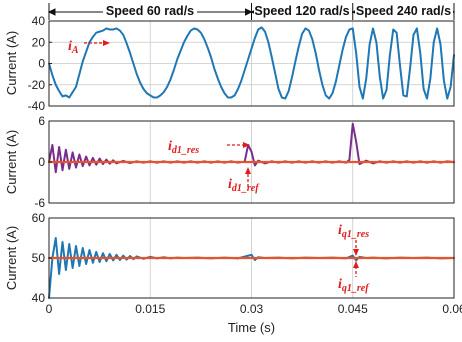 The height and width of the screenshot is (342, 462). I want to click on annotation-subscript: q1_ref, so click(356, 288).